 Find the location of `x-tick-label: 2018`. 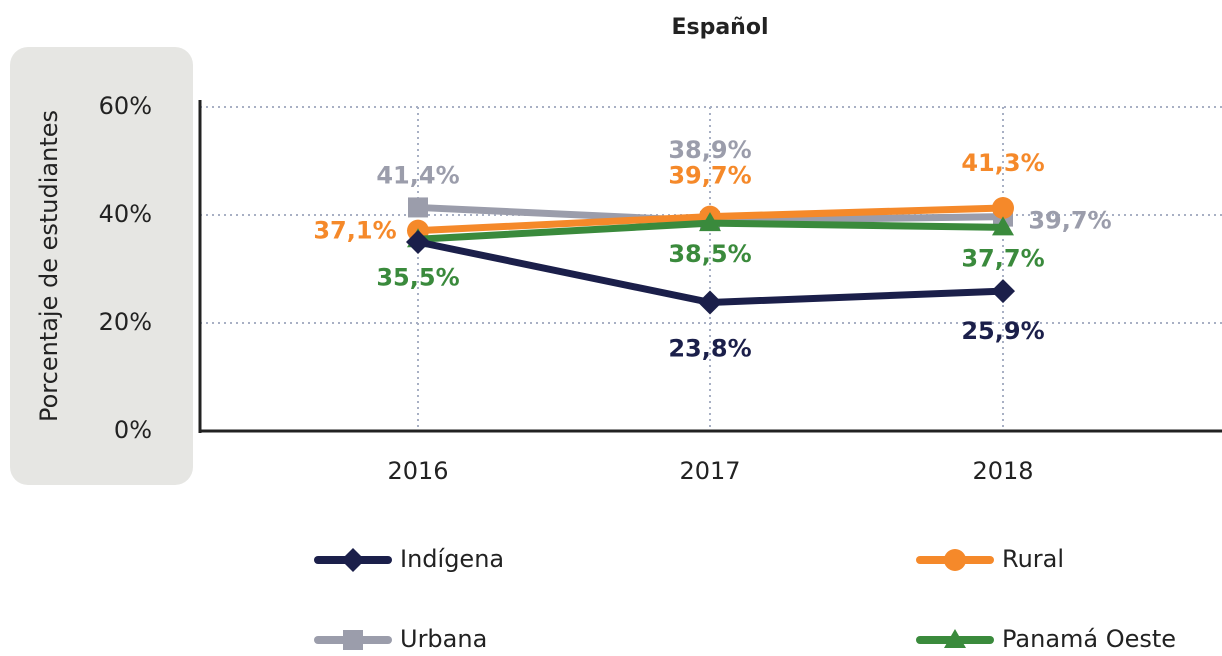

x-tick-label: 2018 is located at coordinates (1002, 471).